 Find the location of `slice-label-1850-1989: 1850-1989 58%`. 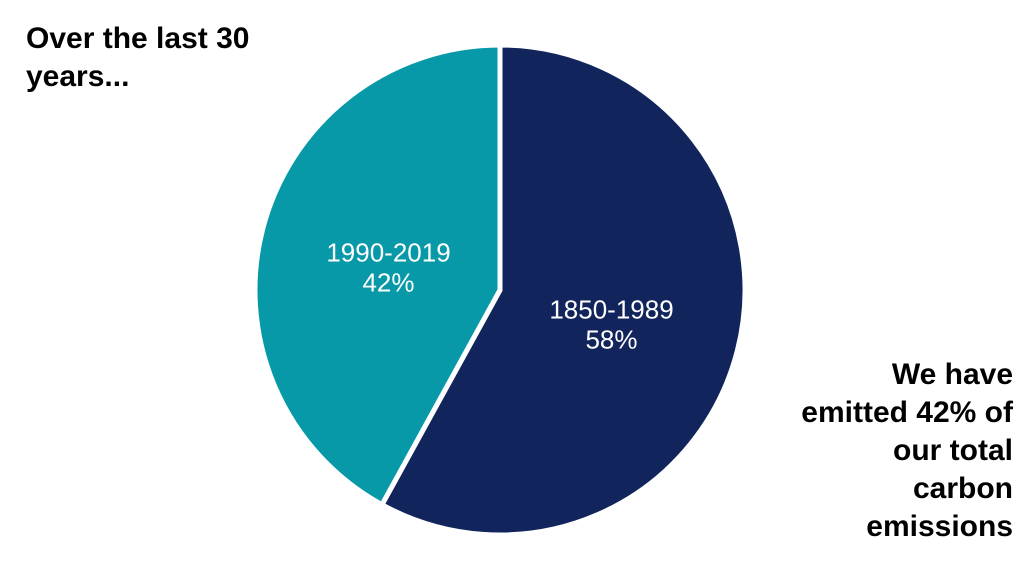

slice-label-1850-1989: 1850-1989 58% is located at coordinates (611, 325).